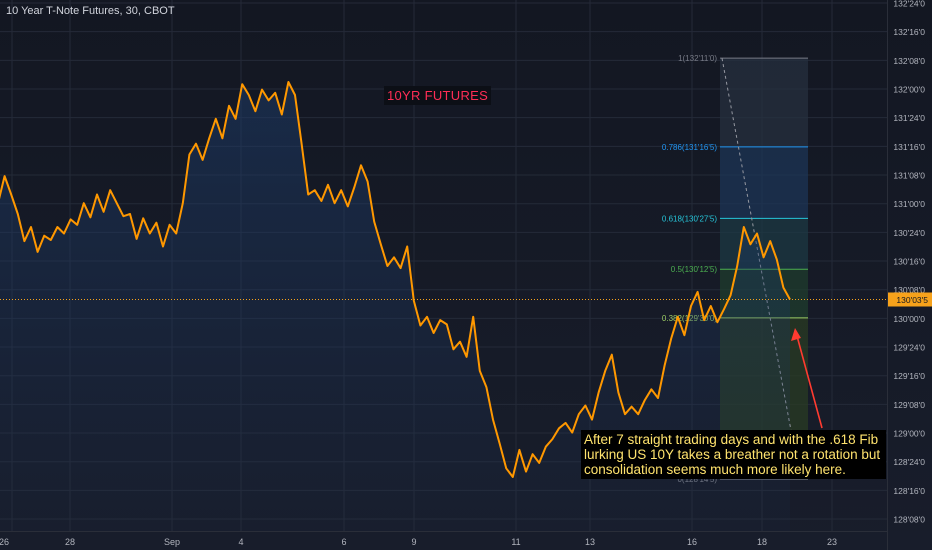  I want to click on x-tick-label: 16, so click(692, 542).